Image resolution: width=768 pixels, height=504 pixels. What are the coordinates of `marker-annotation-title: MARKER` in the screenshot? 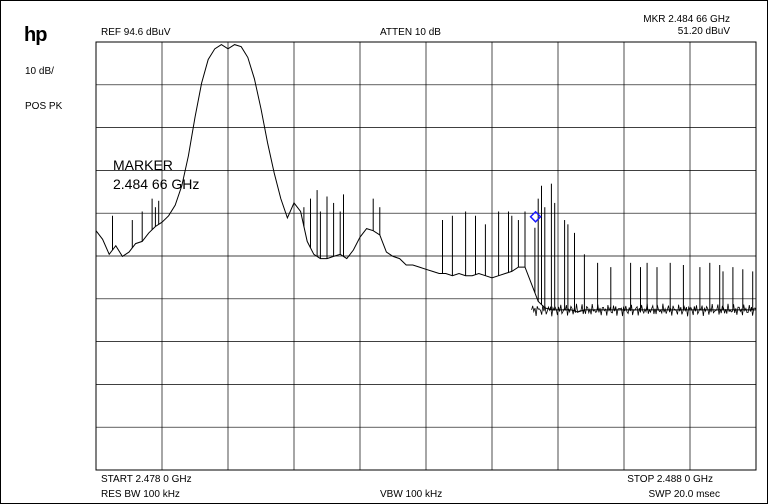 It's located at (143, 165).